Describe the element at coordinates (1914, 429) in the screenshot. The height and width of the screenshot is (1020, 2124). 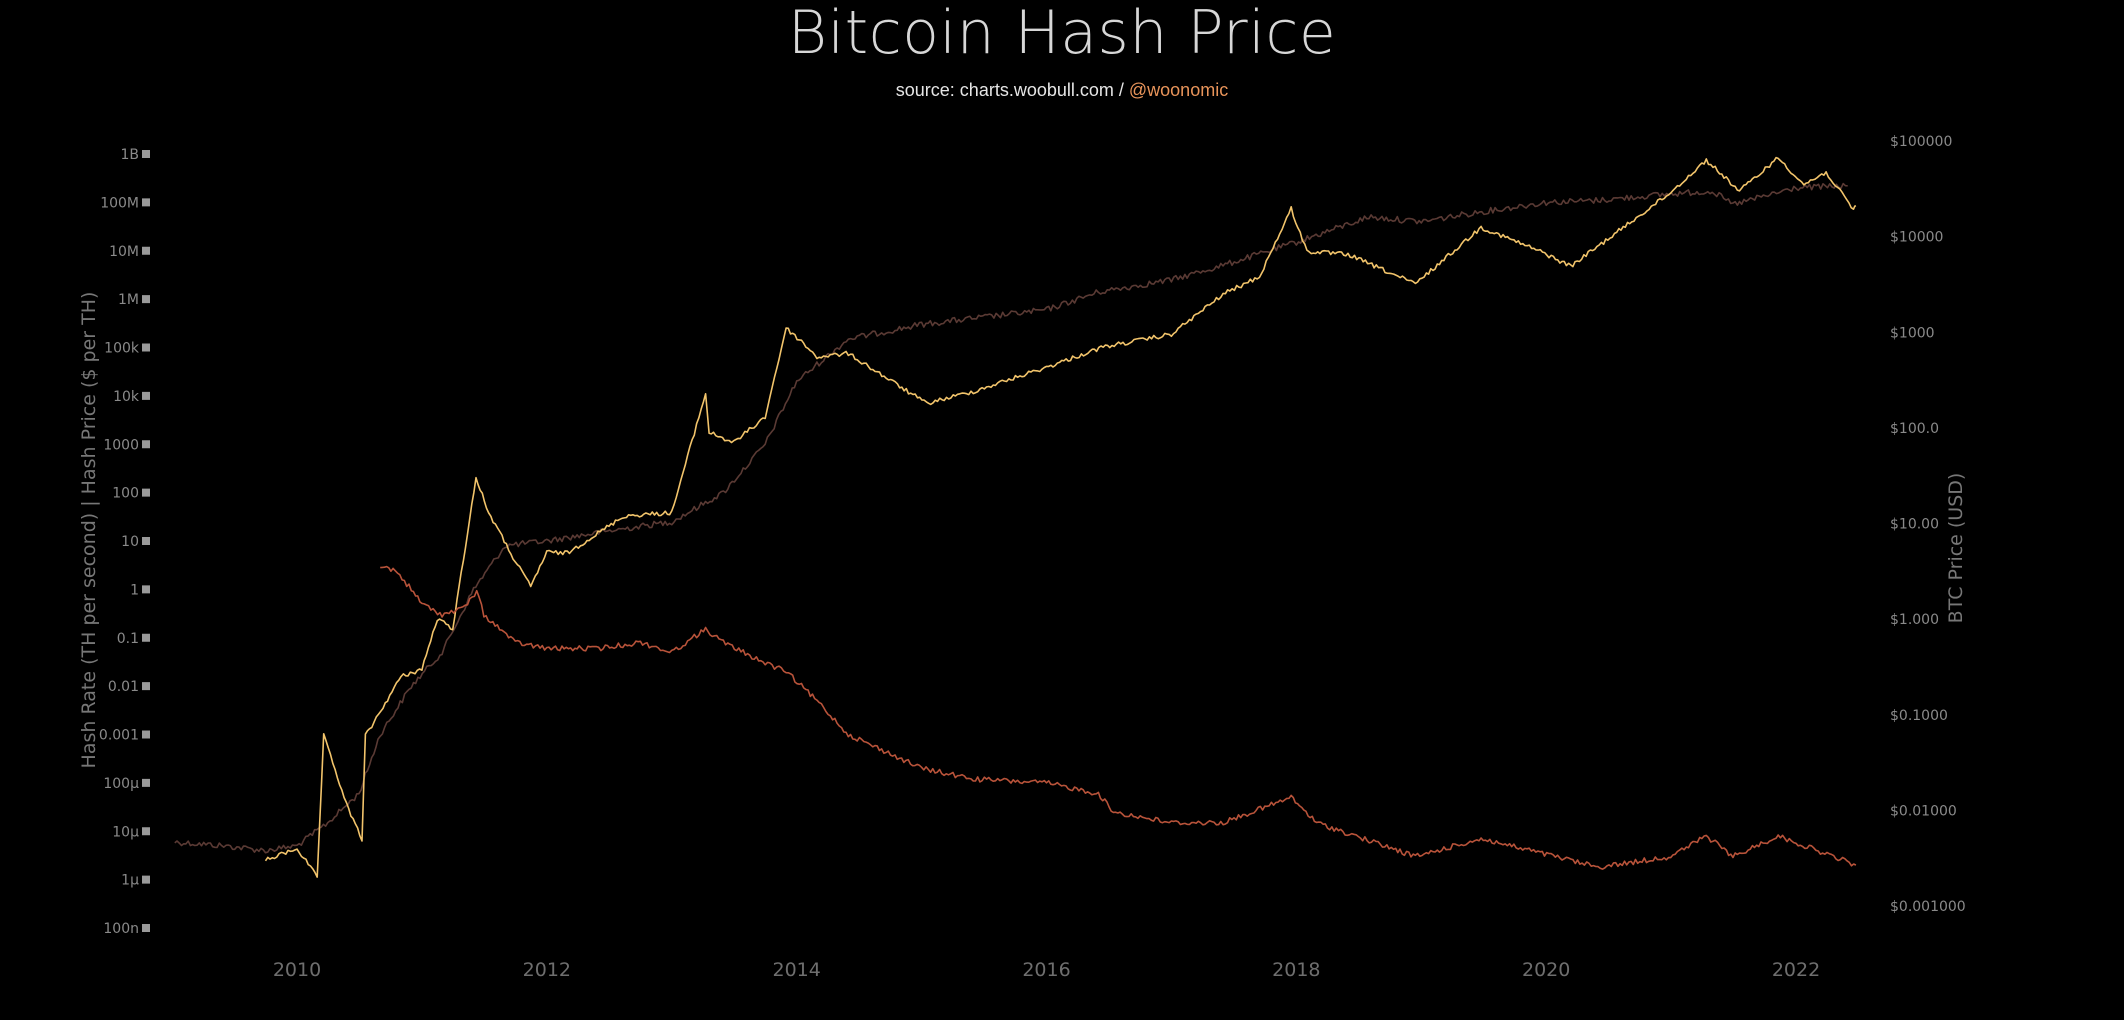
I see `right-tick-label: $100.0` at that location.